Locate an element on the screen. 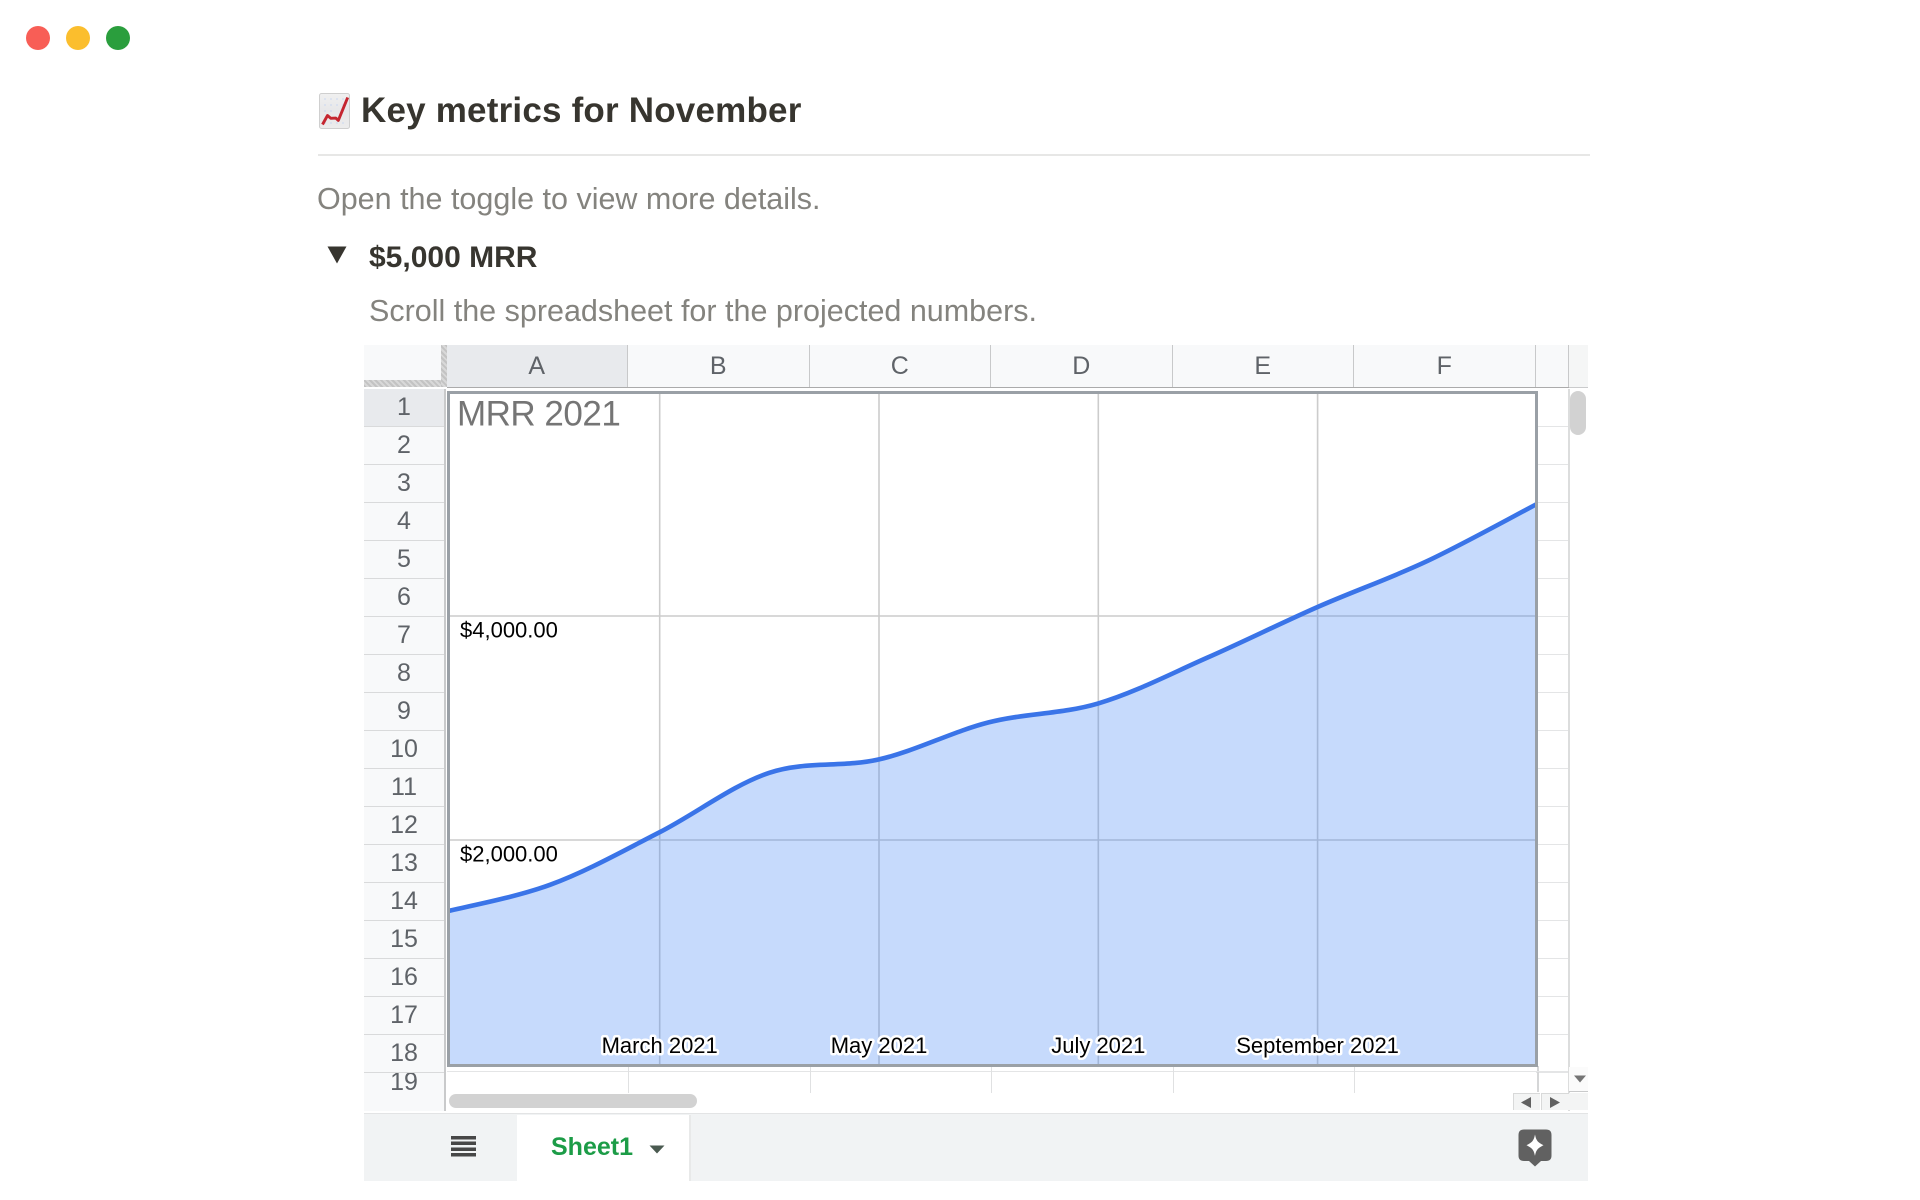 The height and width of the screenshot is (1200, 1920). svg-text: $2,000.00 is located at coordinates (509, 853).